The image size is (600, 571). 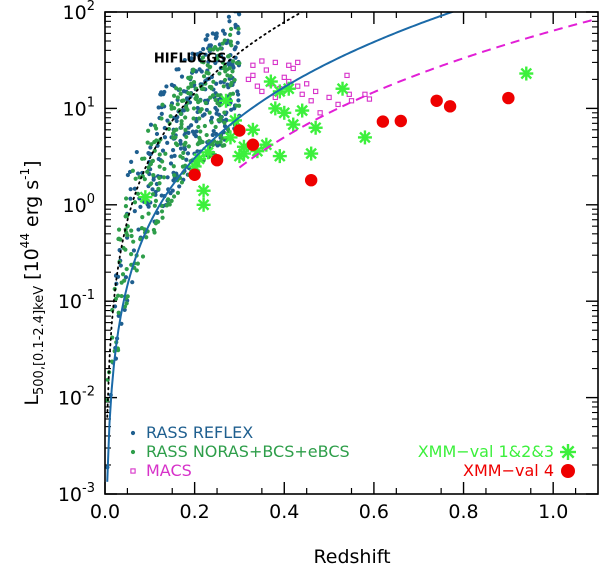 I want to click on y-tick-label: 10⁻³, so click(x=76, y=493).